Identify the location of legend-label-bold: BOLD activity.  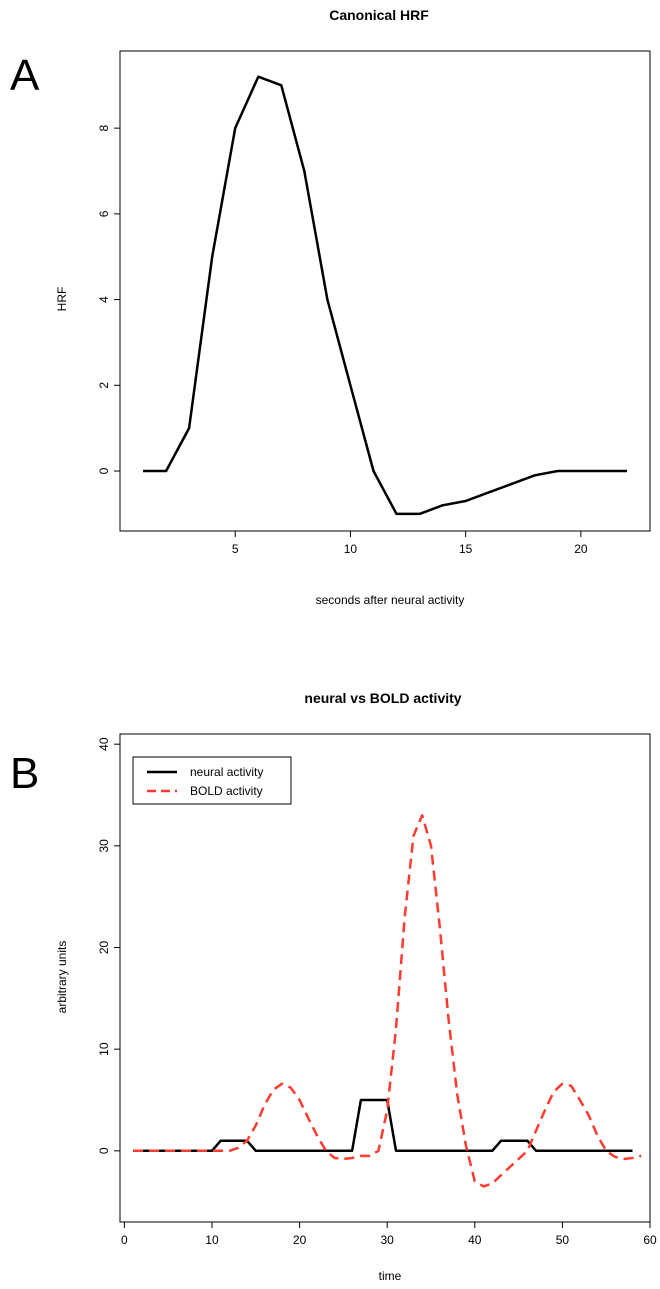
(226, 791).